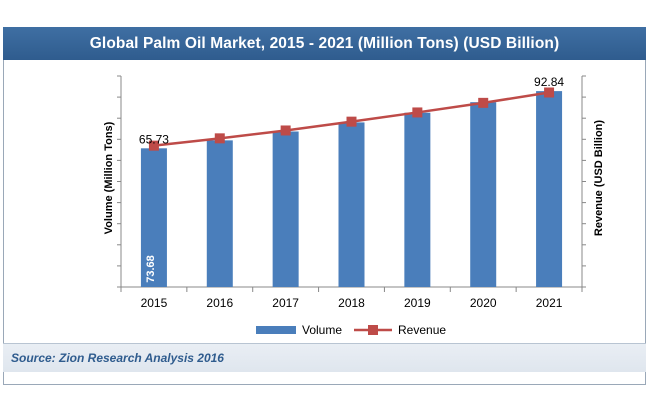 This screenshot has height=400, width=650. I want to click on revenue-point-2019, so click(417, 112).